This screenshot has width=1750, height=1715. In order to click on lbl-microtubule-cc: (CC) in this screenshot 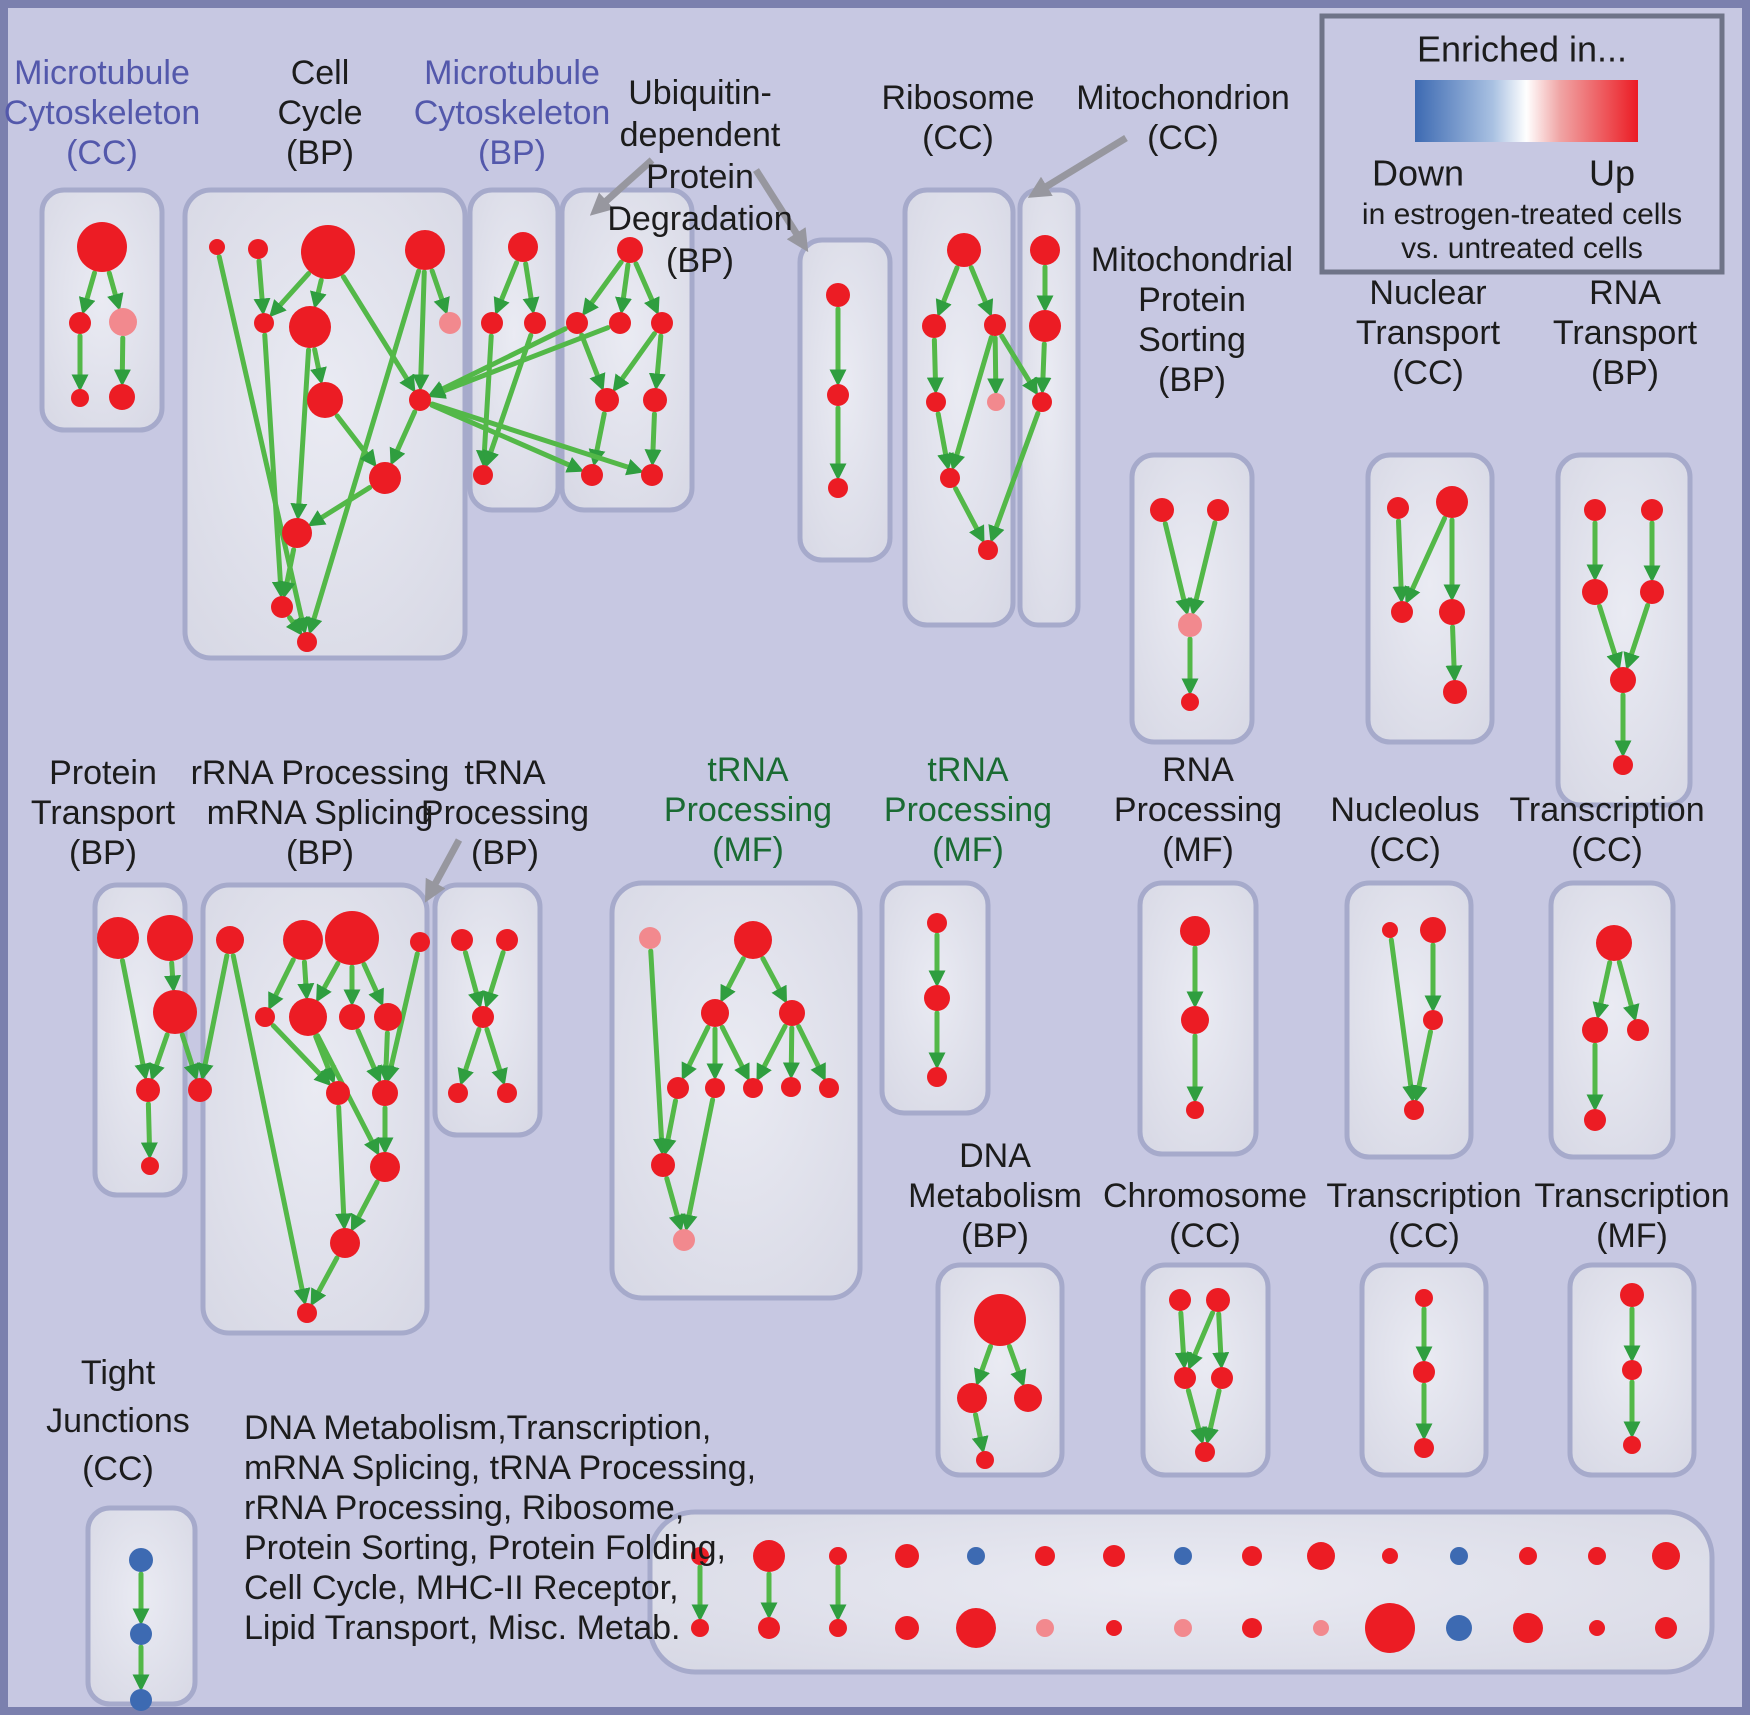, I will do `click(102, 153)`.